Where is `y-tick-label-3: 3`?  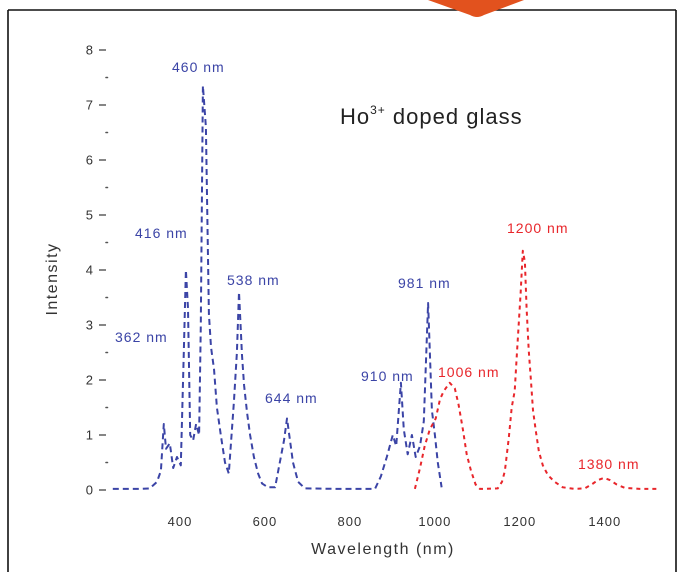
y-tick-label-3: 3 is located at coordinates (90, 325).